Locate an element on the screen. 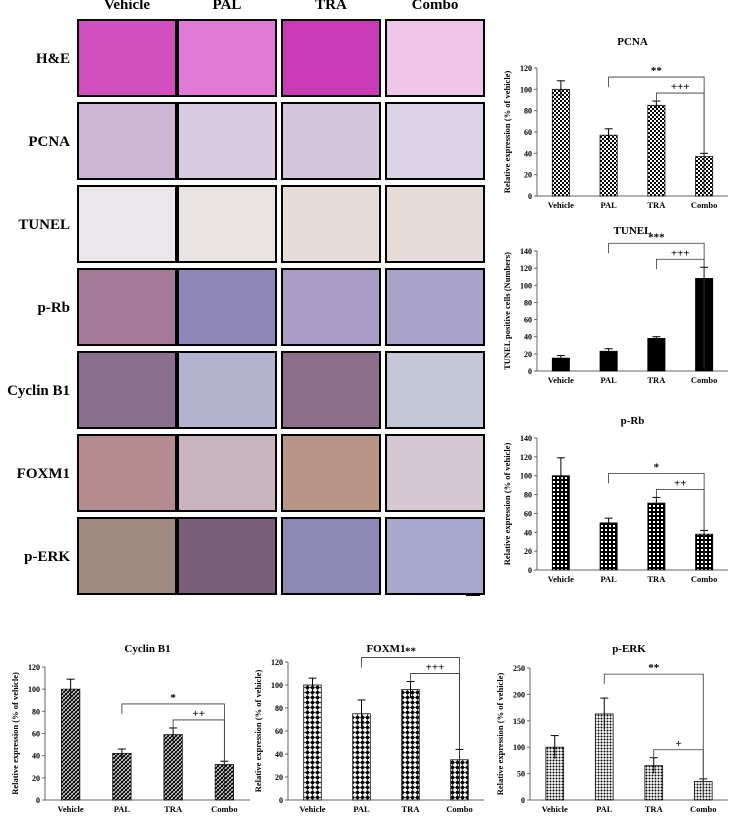 The height and width of the screenshot is (827, 744). chart-title: p-Rb is located at coordinates (633, 421).